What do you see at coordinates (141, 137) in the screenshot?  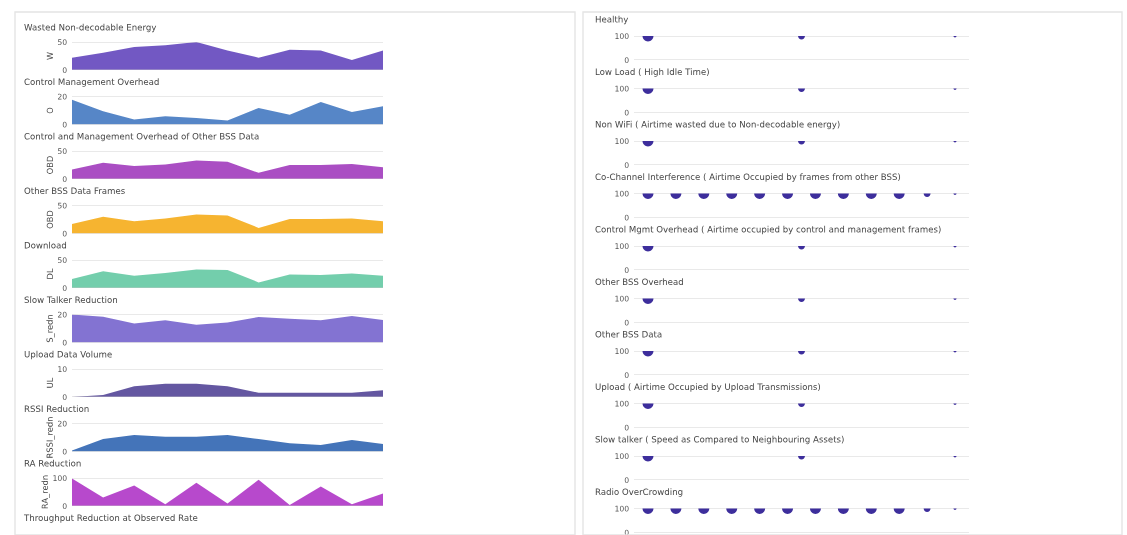 I see `chart-title: Control and Management Overhead of Other BSS Data` at bounding box center [141, 137].